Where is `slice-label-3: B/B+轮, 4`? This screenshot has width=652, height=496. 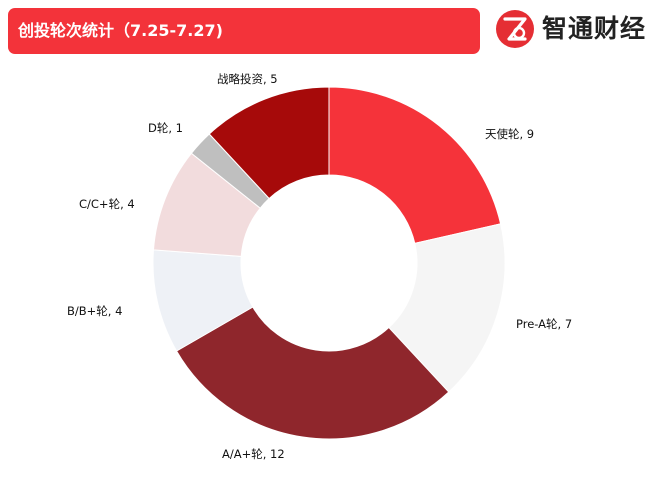 slice-label-3: B/B+轮, 4 is located at coordinates (94, 311).